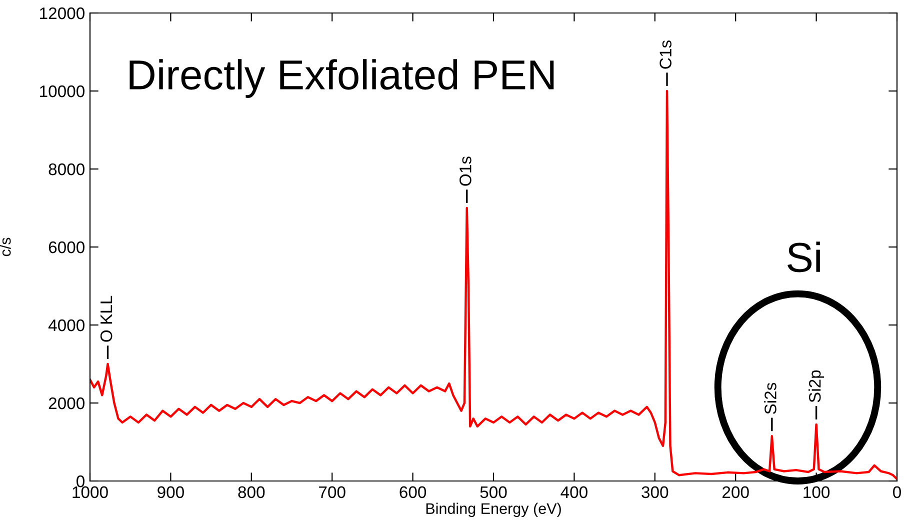 This screenshot has width=909, height=528. I want to click on x-tick-label: 1000, so click(90, 492).